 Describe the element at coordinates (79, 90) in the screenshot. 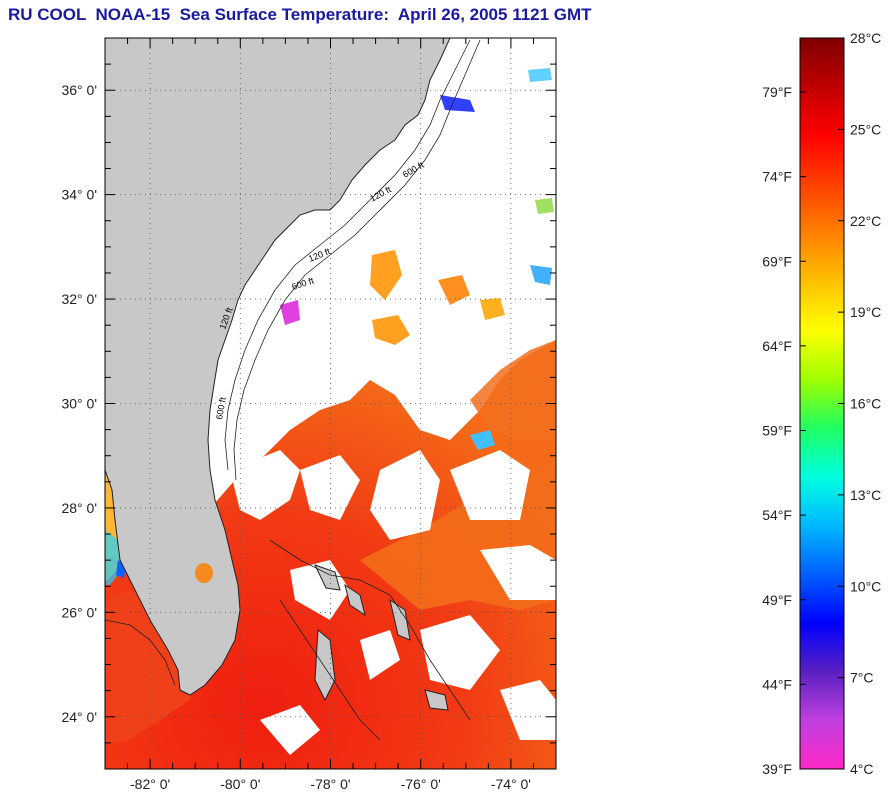

I see `lat-tick-label: 36° 0'` at that location.